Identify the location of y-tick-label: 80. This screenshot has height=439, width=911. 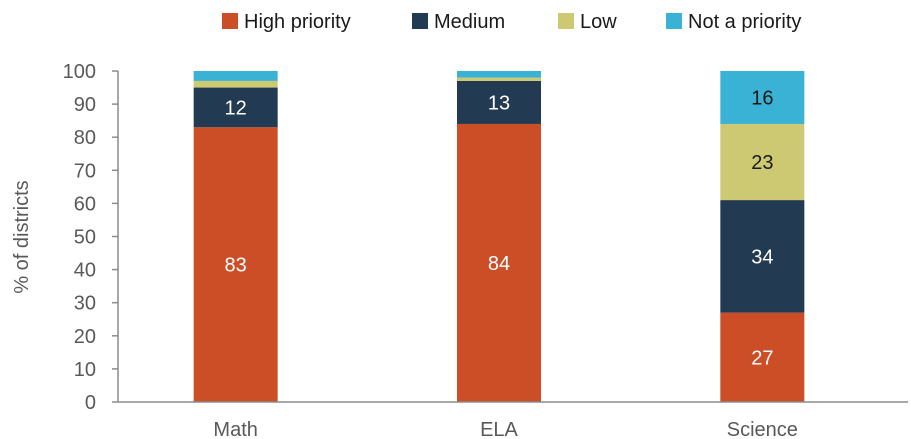
(85, 138).